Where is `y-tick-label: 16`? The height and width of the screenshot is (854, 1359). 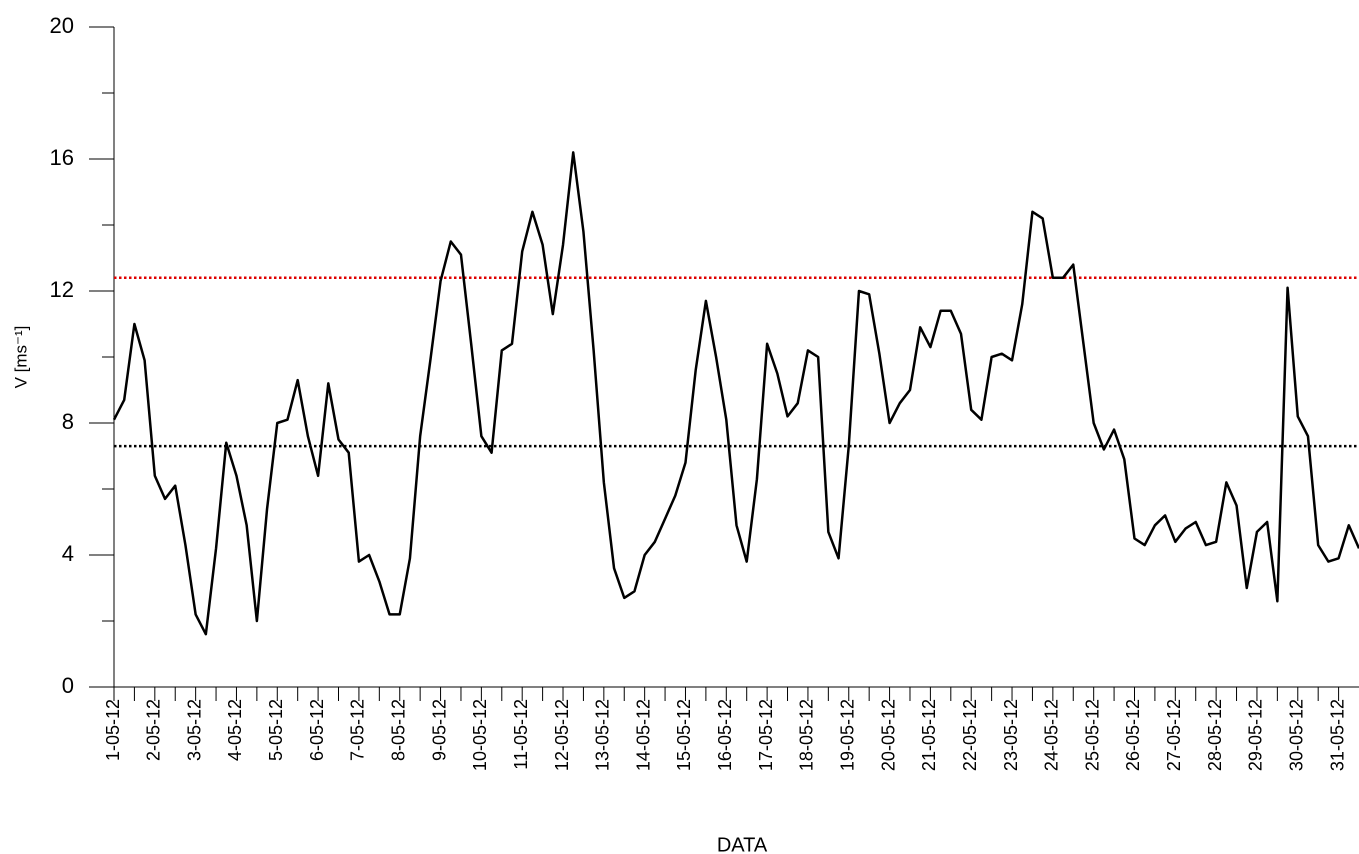 y-tick-label: 16 is located at coordinates (62, 157).